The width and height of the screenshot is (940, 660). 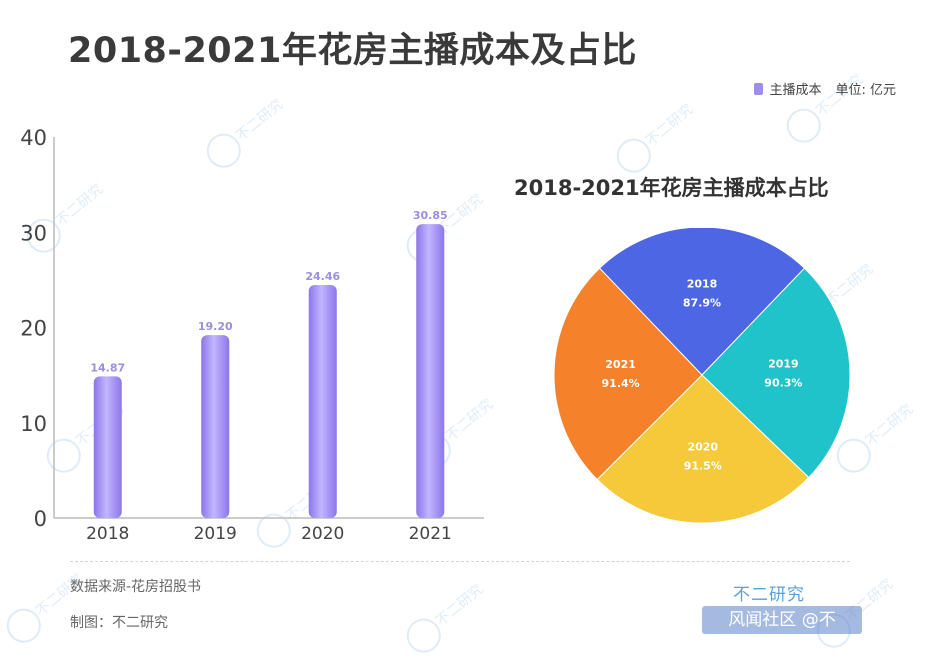 I want to click on brand-logo-text: 不二研究, so click(x=769, y=595).